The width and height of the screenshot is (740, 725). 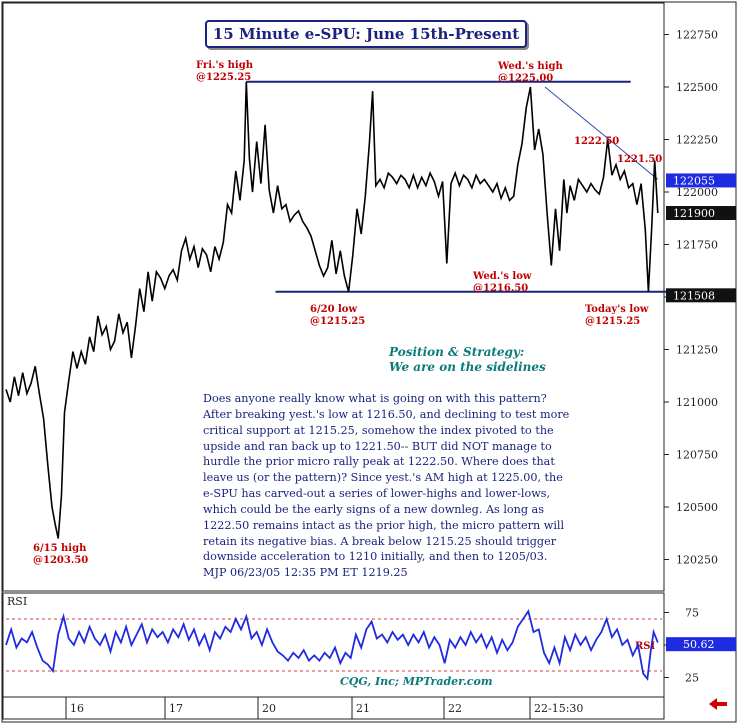 I want to click on rsi-value-label: 50.62, so click(x=699, y=644).